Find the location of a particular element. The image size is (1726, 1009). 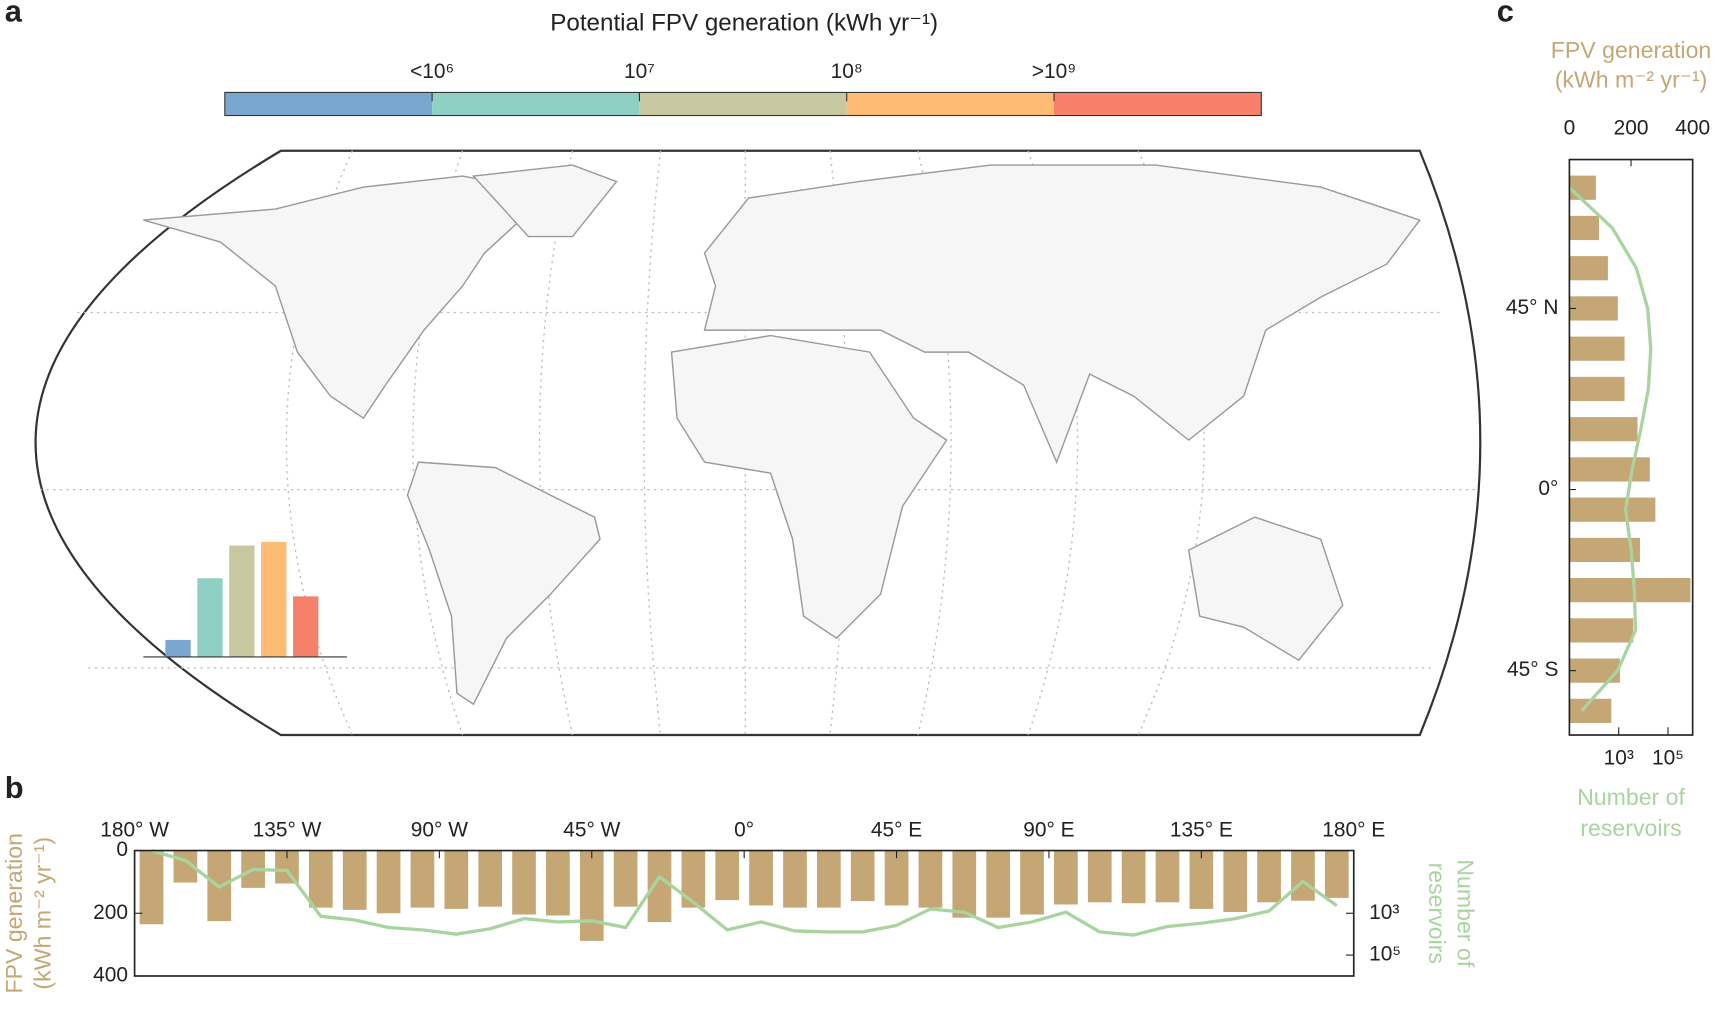

x2-tick-label: 10³ is located at coordinates (1619, 758).